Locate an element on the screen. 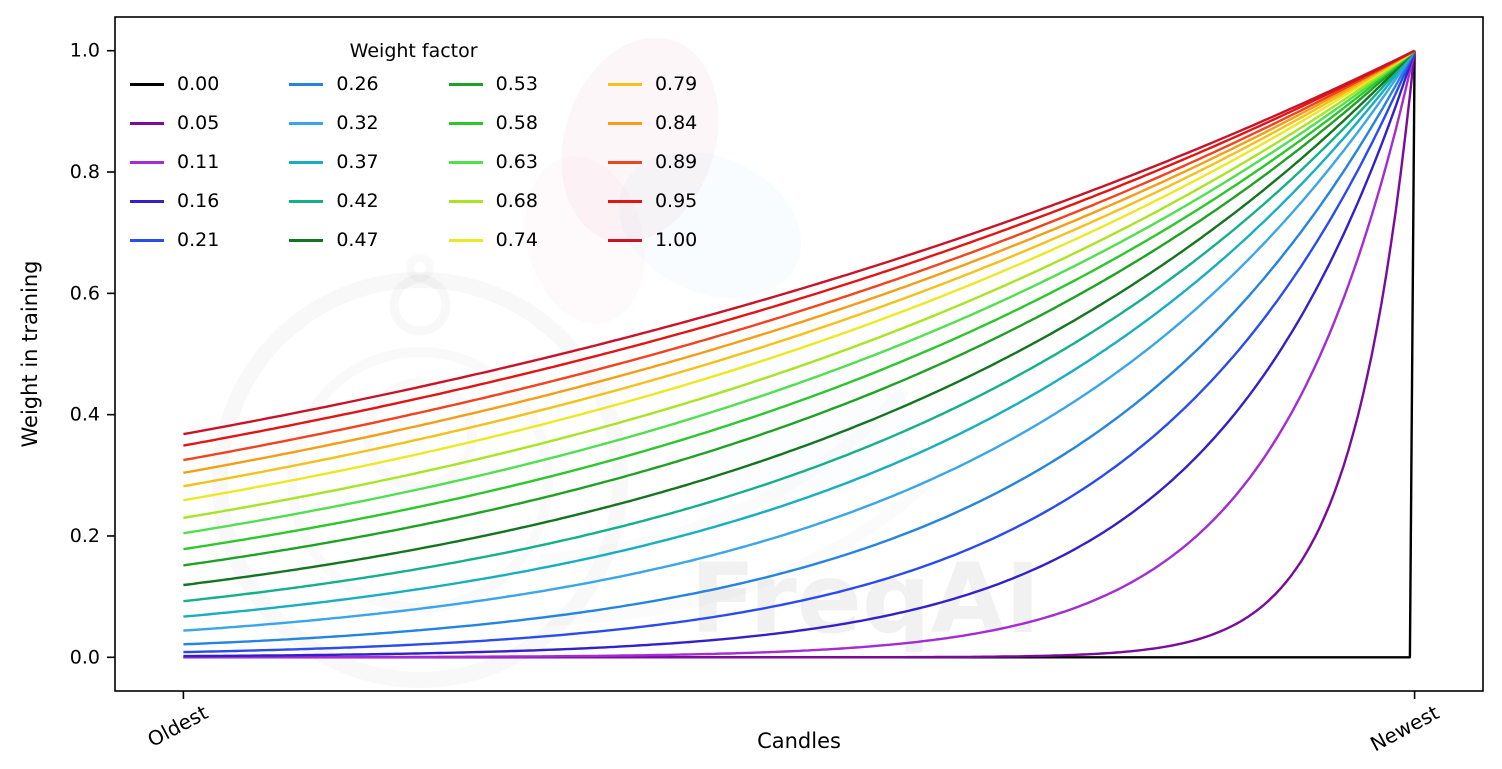  legend-label: 0.42 is located at coordinates (357, 201).